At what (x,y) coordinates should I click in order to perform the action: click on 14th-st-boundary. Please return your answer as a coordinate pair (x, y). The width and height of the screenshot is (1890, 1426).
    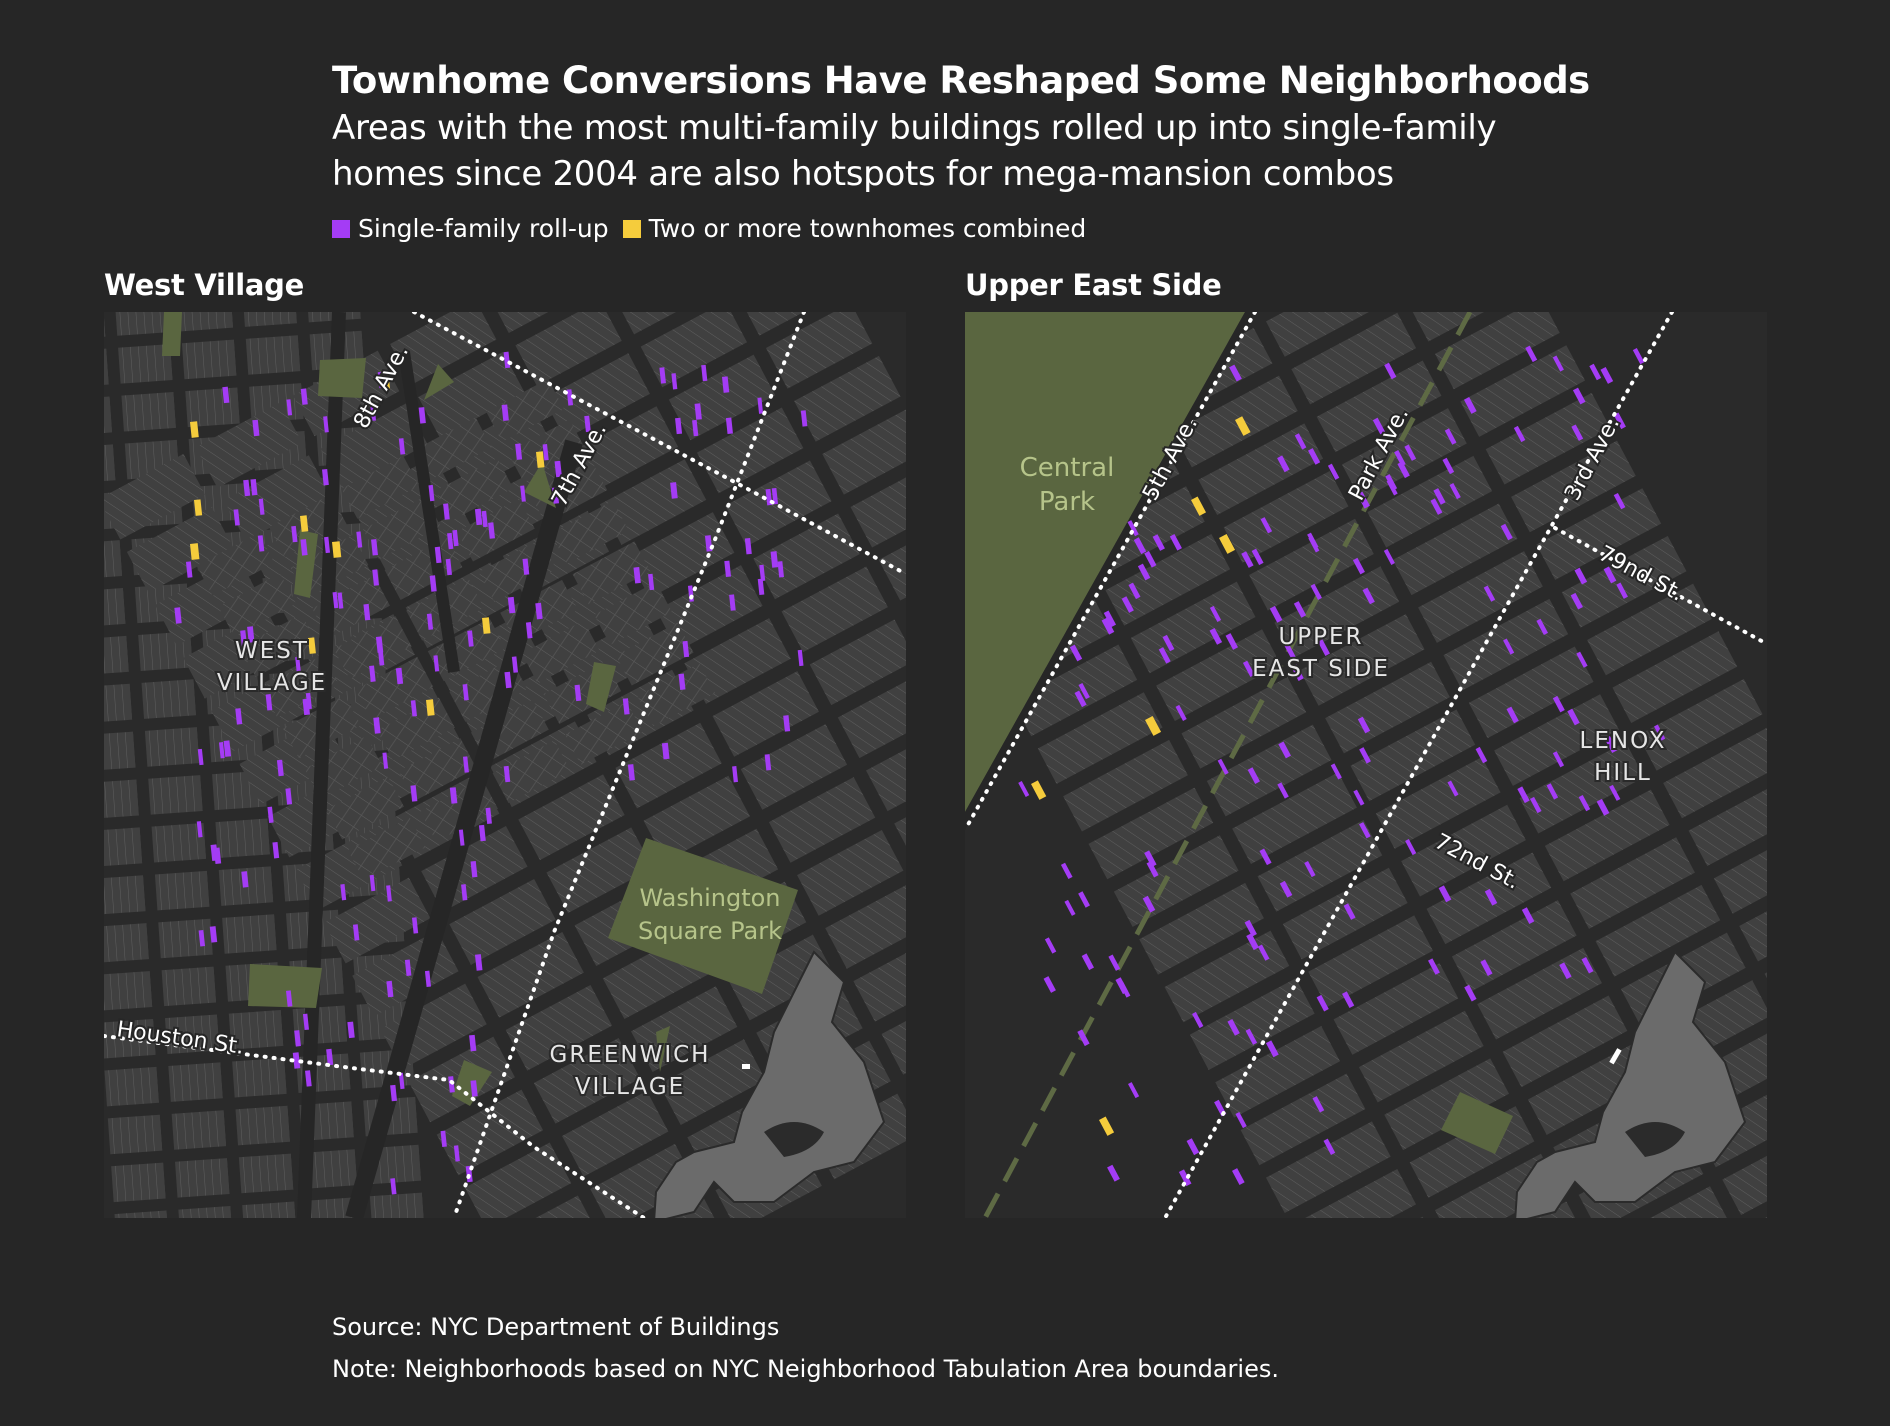
    Looking at the image, I should click on (659, 444).